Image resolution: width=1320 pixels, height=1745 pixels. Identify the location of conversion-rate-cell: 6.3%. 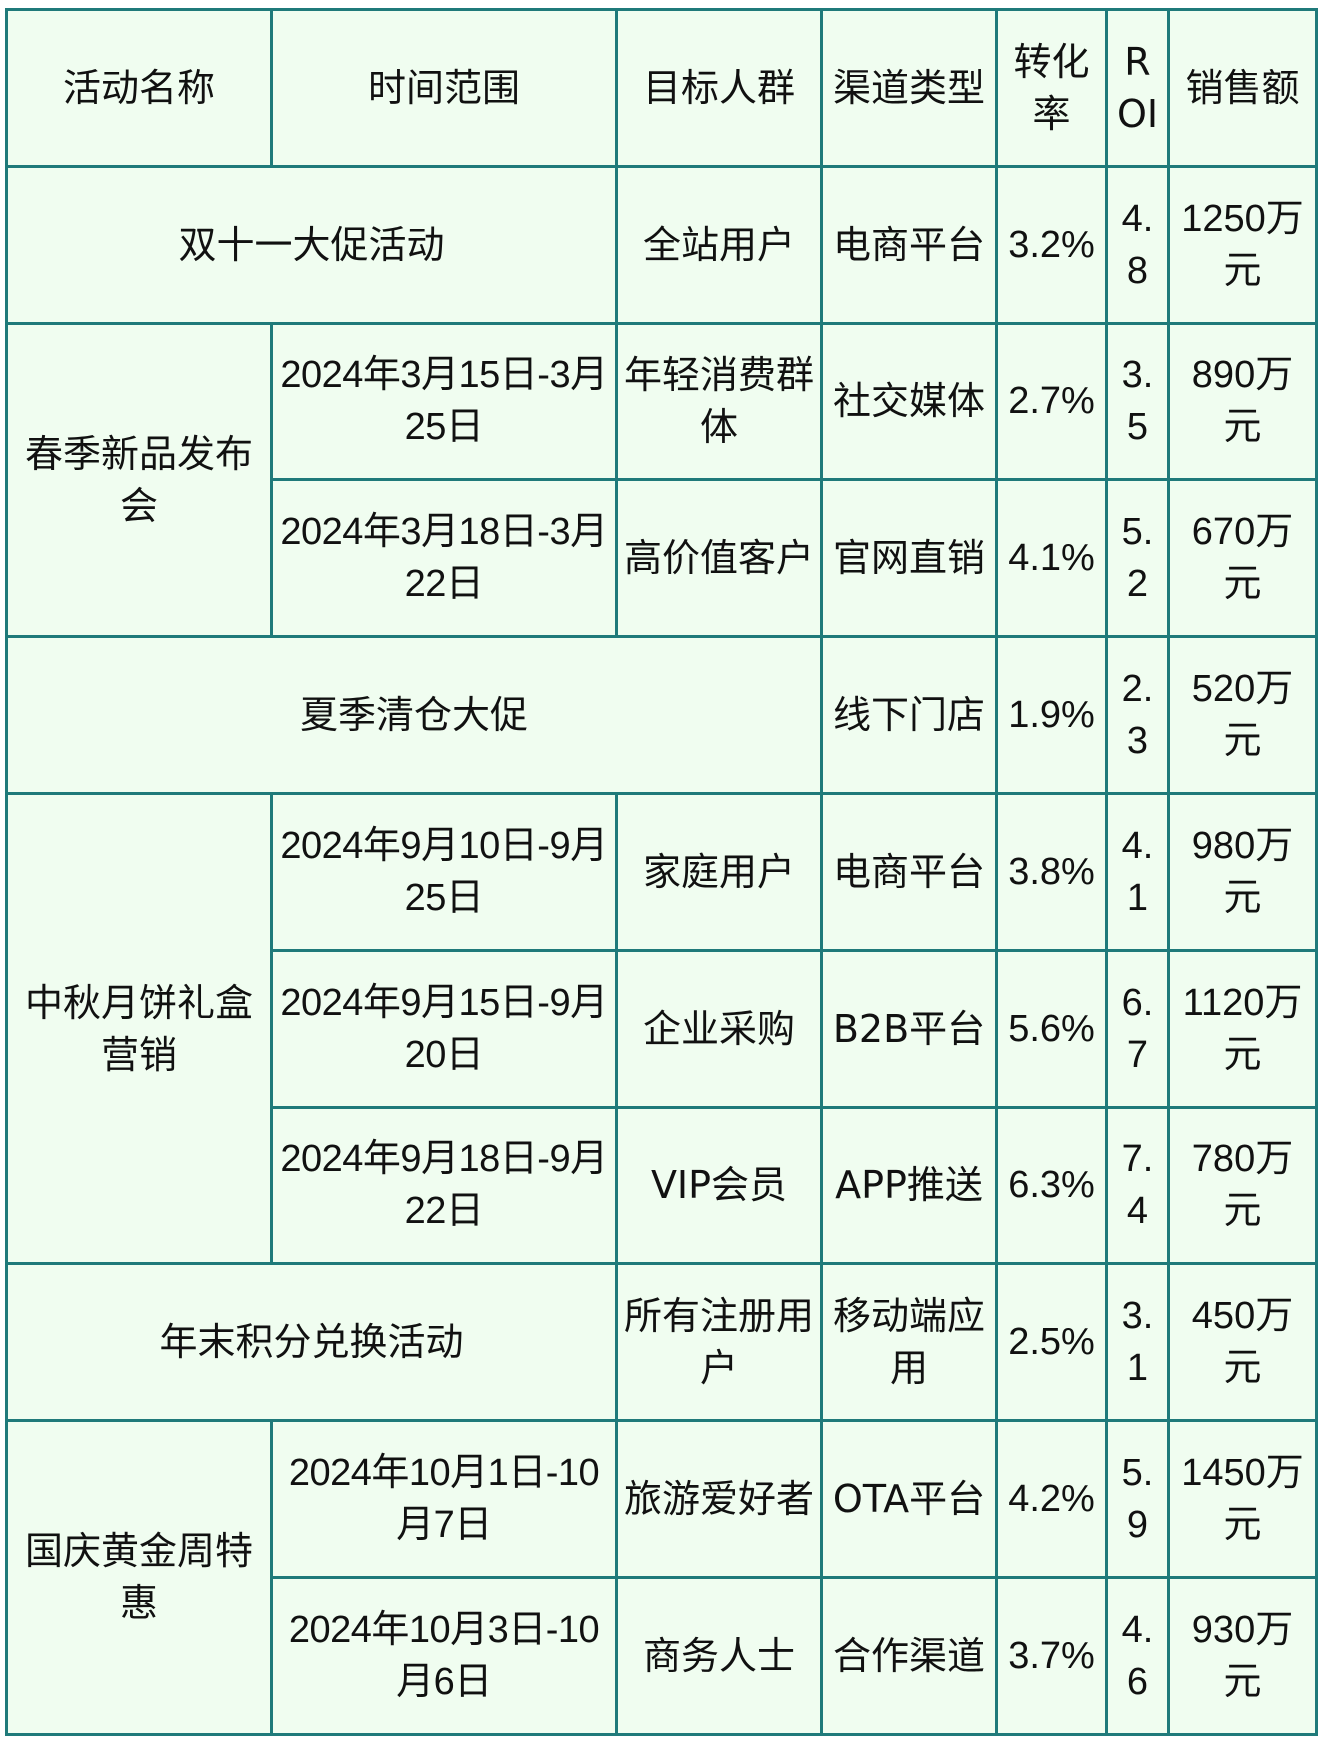
(1051, 1185).